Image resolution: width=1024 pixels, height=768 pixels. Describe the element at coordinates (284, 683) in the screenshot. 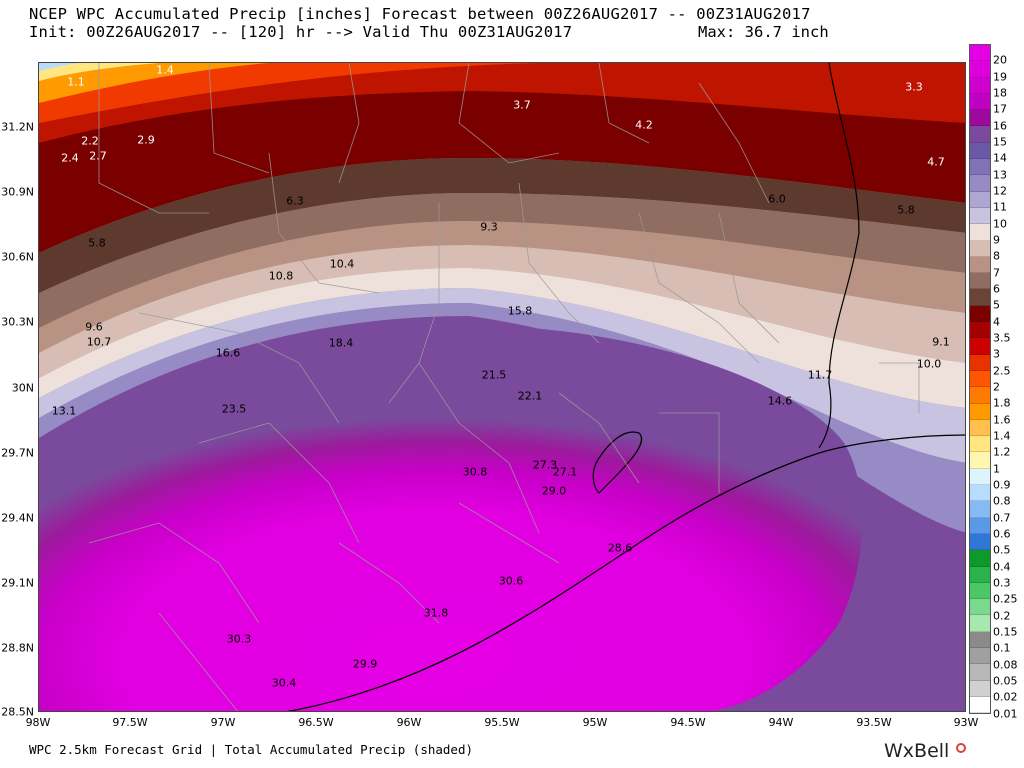

I see `precip-value-label: 30.4` at that location.